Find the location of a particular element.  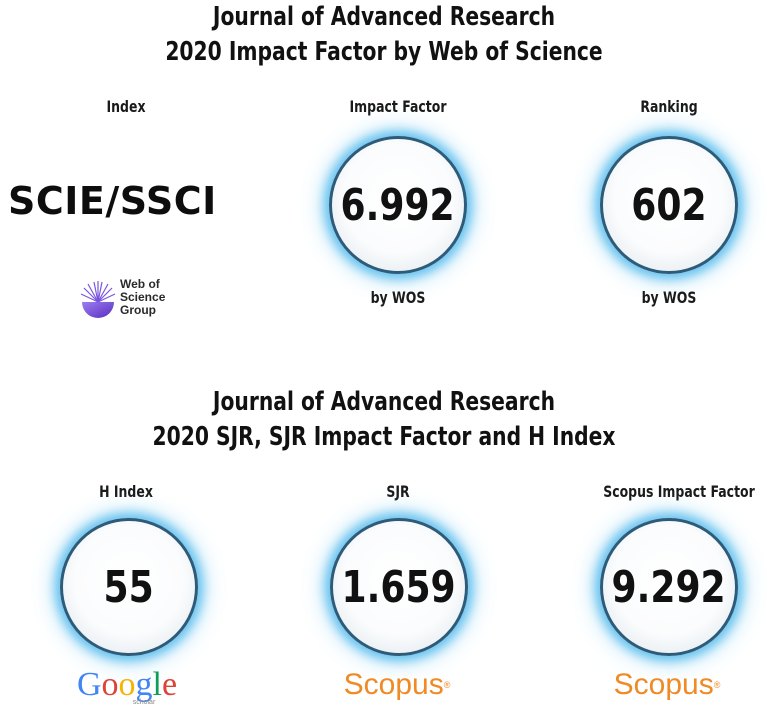

scopus-impact-factor-label: Scopus Impact Factor is located at coordinates (679, 491).